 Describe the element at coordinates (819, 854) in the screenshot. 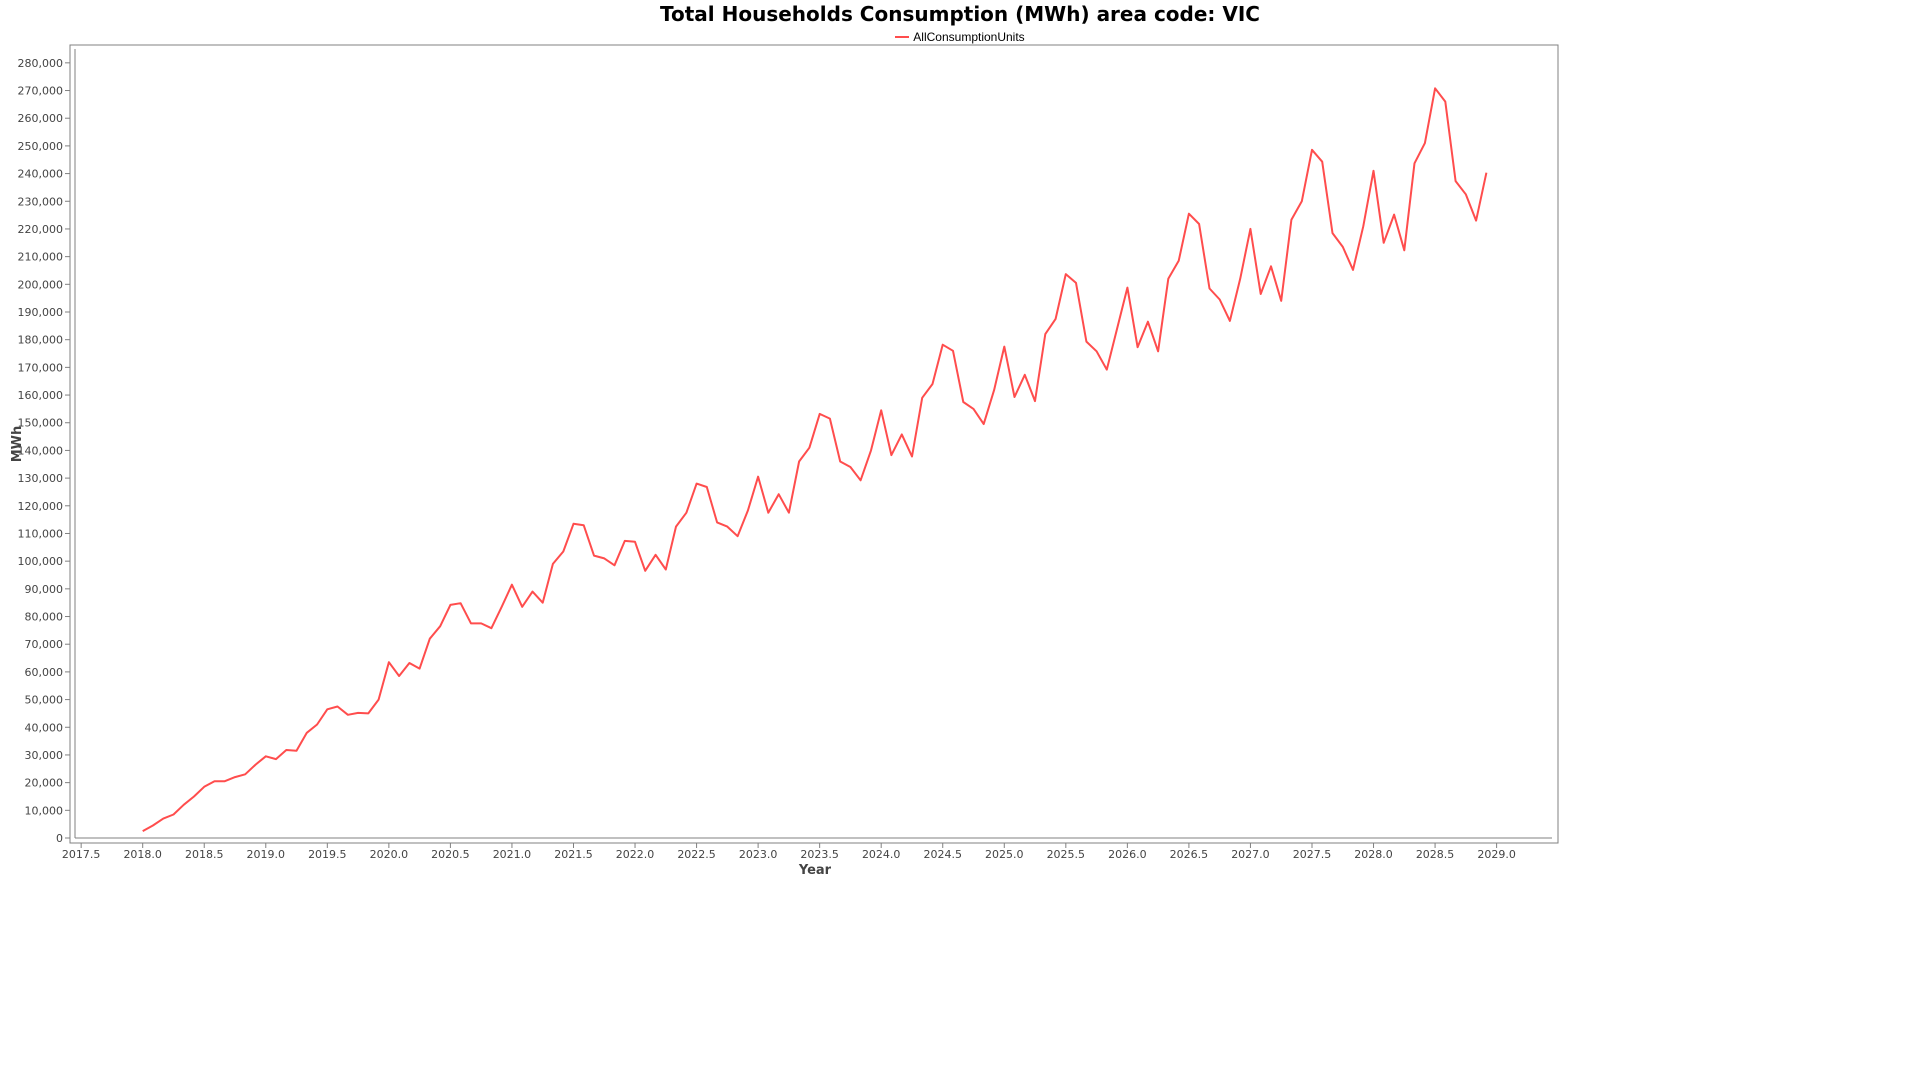

I see `x-tick-label: 2023.5` at that location.